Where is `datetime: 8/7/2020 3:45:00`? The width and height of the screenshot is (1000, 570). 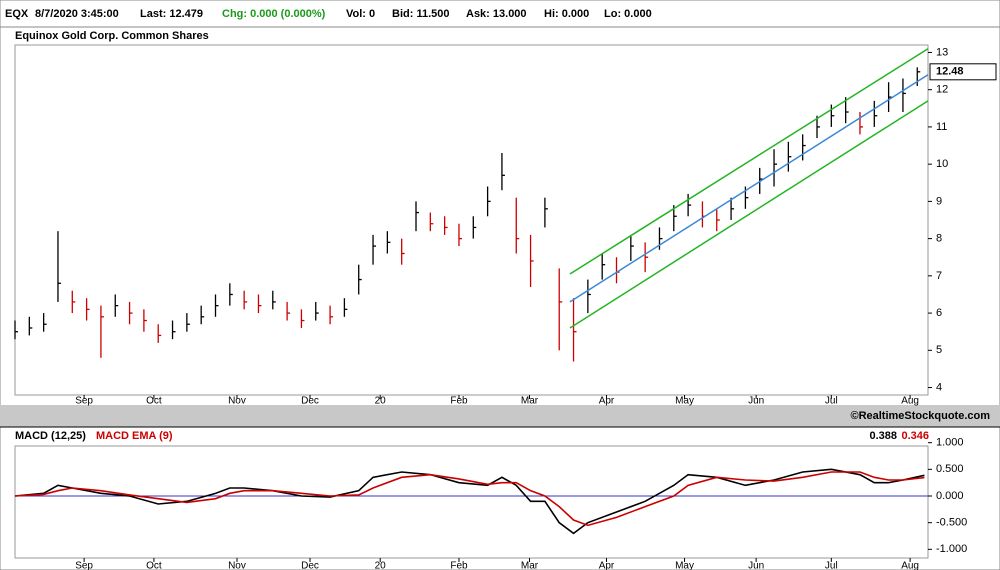 datetime: 8/7/2020 3:45:00 is located at coordinates (77, 14).